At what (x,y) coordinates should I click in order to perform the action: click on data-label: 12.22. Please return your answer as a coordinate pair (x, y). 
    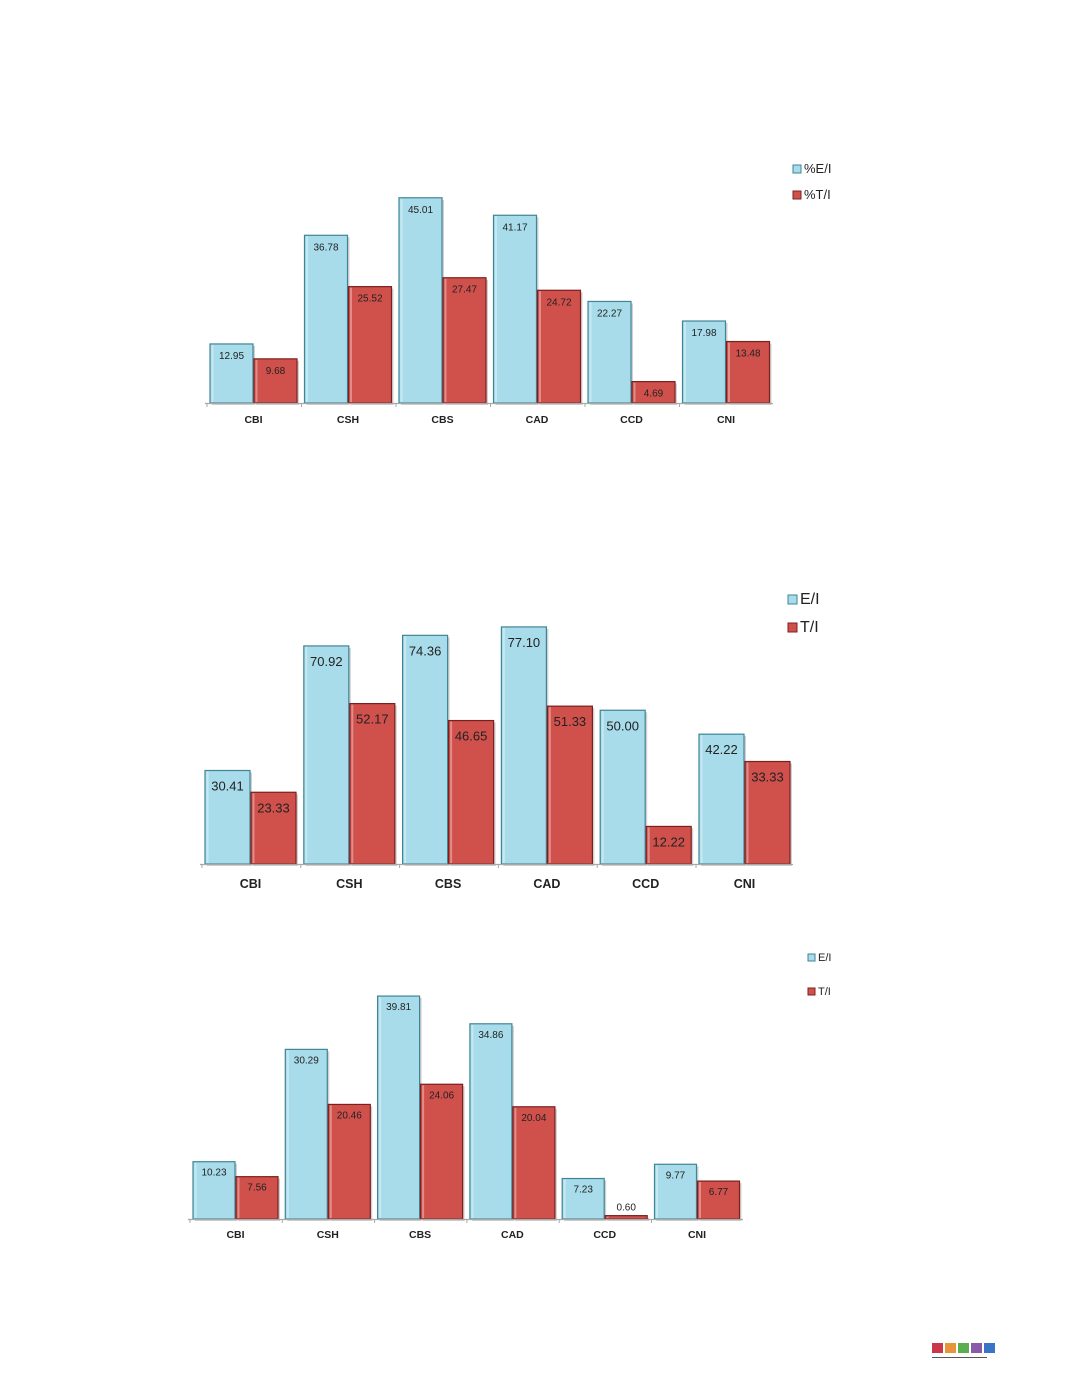
    Looking at the image, I should click on (668, 841).